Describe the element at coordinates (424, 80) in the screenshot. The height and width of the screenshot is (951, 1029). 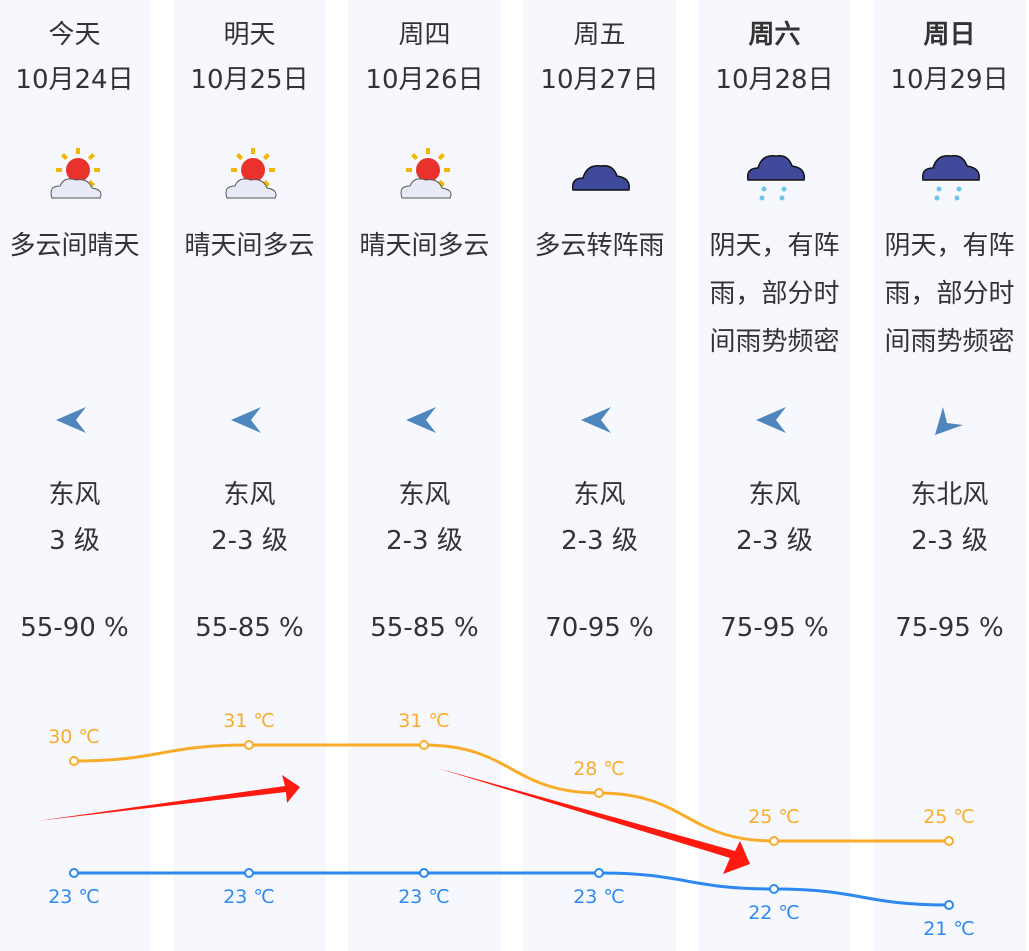
I see `date-label: 10月26日` at that location.